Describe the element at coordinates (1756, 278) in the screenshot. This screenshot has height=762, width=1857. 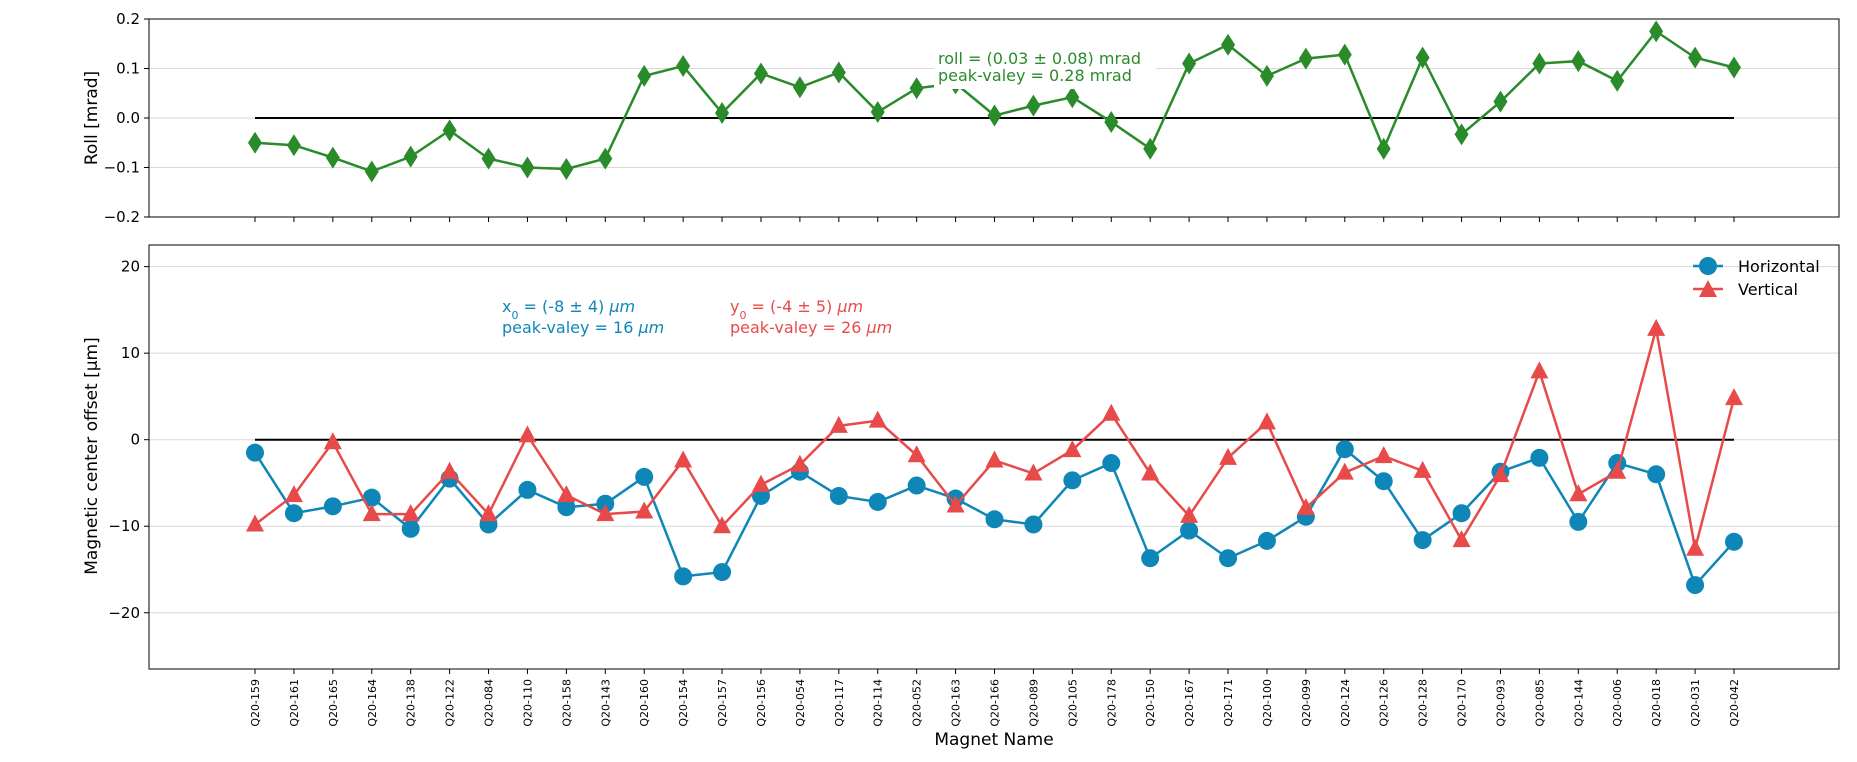
I see `legend: Horizontal Vertical` at that location.